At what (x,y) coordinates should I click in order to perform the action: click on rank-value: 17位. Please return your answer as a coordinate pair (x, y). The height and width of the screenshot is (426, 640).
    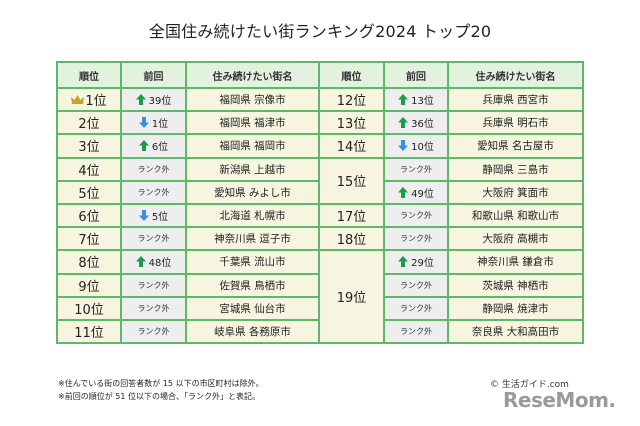
    Looking at the image, I should click on (351, 218).